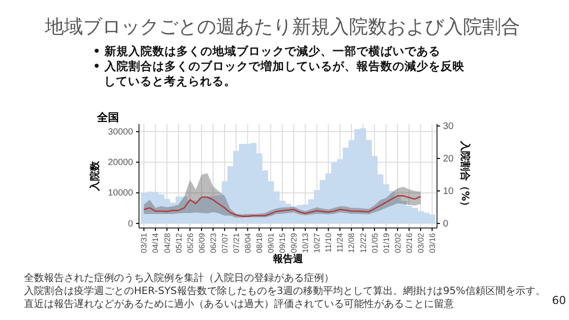 This screenshot has width=569, height=320. Describe the element at coordinates (283, 243) in the screenshot. I see `x-tick-label: 09/15` at that location.